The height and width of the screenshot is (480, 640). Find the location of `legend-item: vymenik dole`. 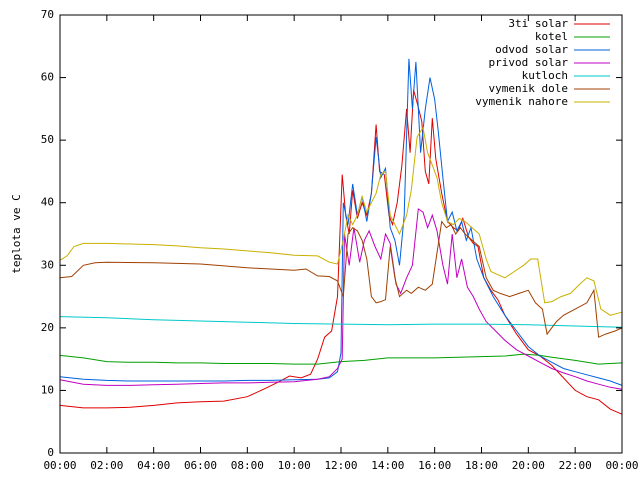

legend-item: vymenik dole is located at coordinates (549, 88).